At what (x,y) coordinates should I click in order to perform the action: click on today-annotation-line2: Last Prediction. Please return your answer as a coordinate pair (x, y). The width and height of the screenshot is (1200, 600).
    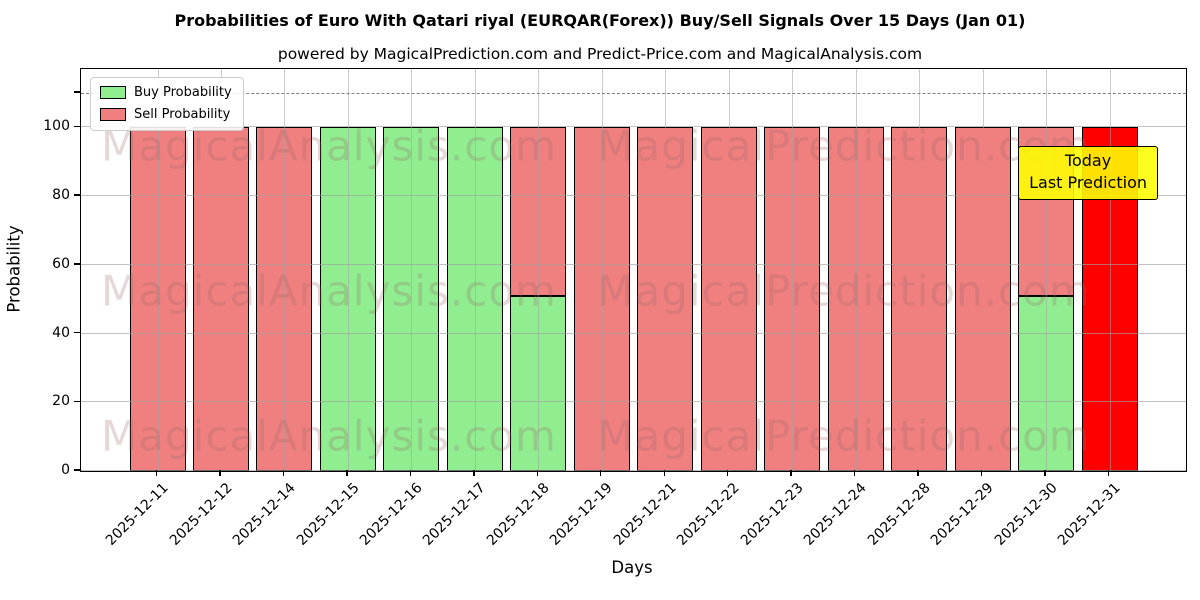
    Looking at the image, I should click on (1088, 183).